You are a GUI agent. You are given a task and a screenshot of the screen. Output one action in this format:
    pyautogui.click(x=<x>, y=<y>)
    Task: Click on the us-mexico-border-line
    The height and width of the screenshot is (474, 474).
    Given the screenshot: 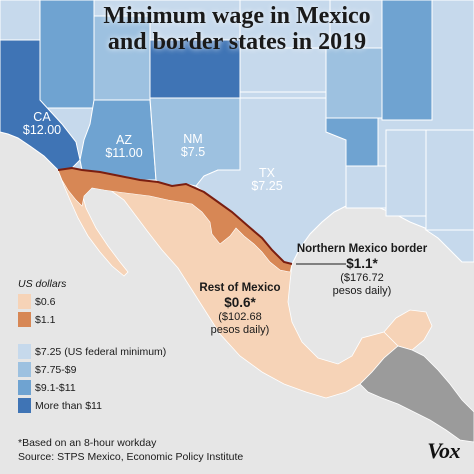 What is the action you would take?
    pyautogui.click(x=175, y=215)
    